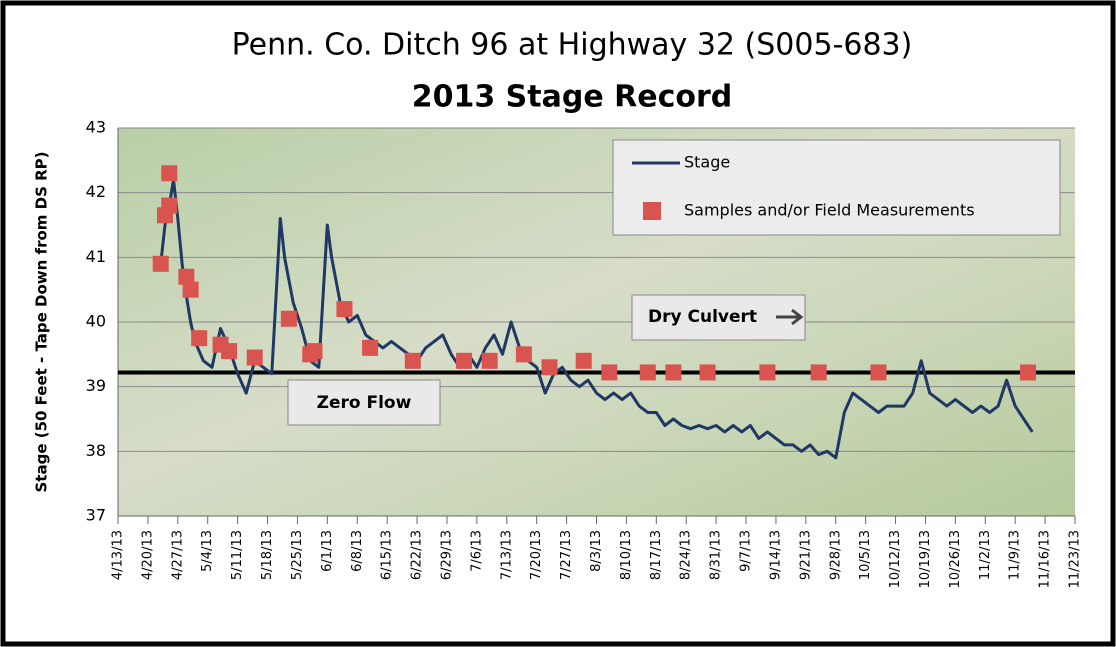 Image resolution: width=1116 pixels, height=647 pixels. Describe the element at coordinates (42, 321) in the screenshot. I see `y-axis-label: Stage (50 Feet - Tape Down from DS RP)` at that location.